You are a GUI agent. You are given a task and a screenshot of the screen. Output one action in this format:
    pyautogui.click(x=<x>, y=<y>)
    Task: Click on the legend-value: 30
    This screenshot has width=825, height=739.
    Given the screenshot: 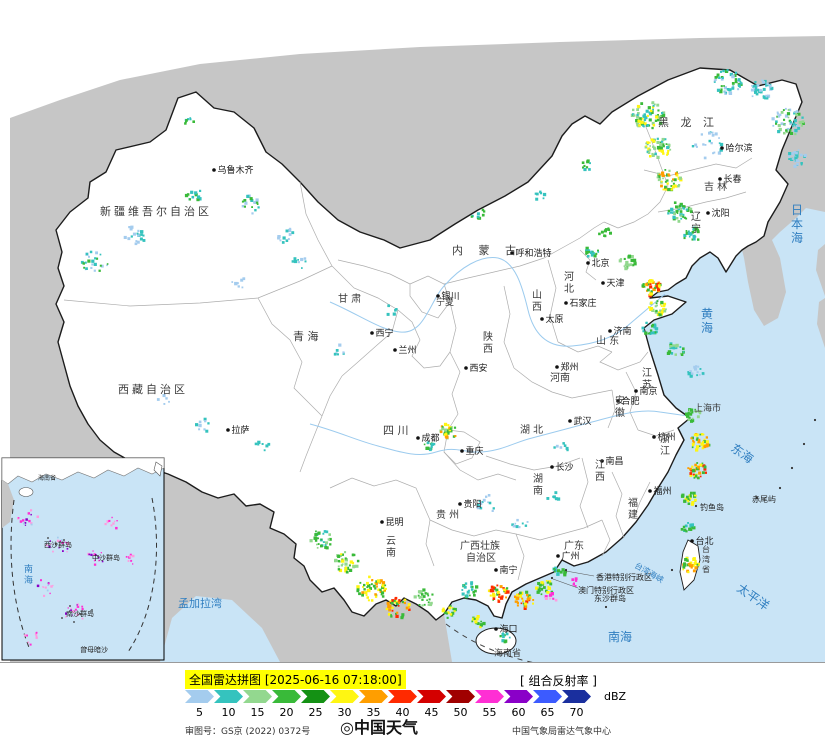 What is the action you would take?
    pyautogui.click(x=344, y=712)
    